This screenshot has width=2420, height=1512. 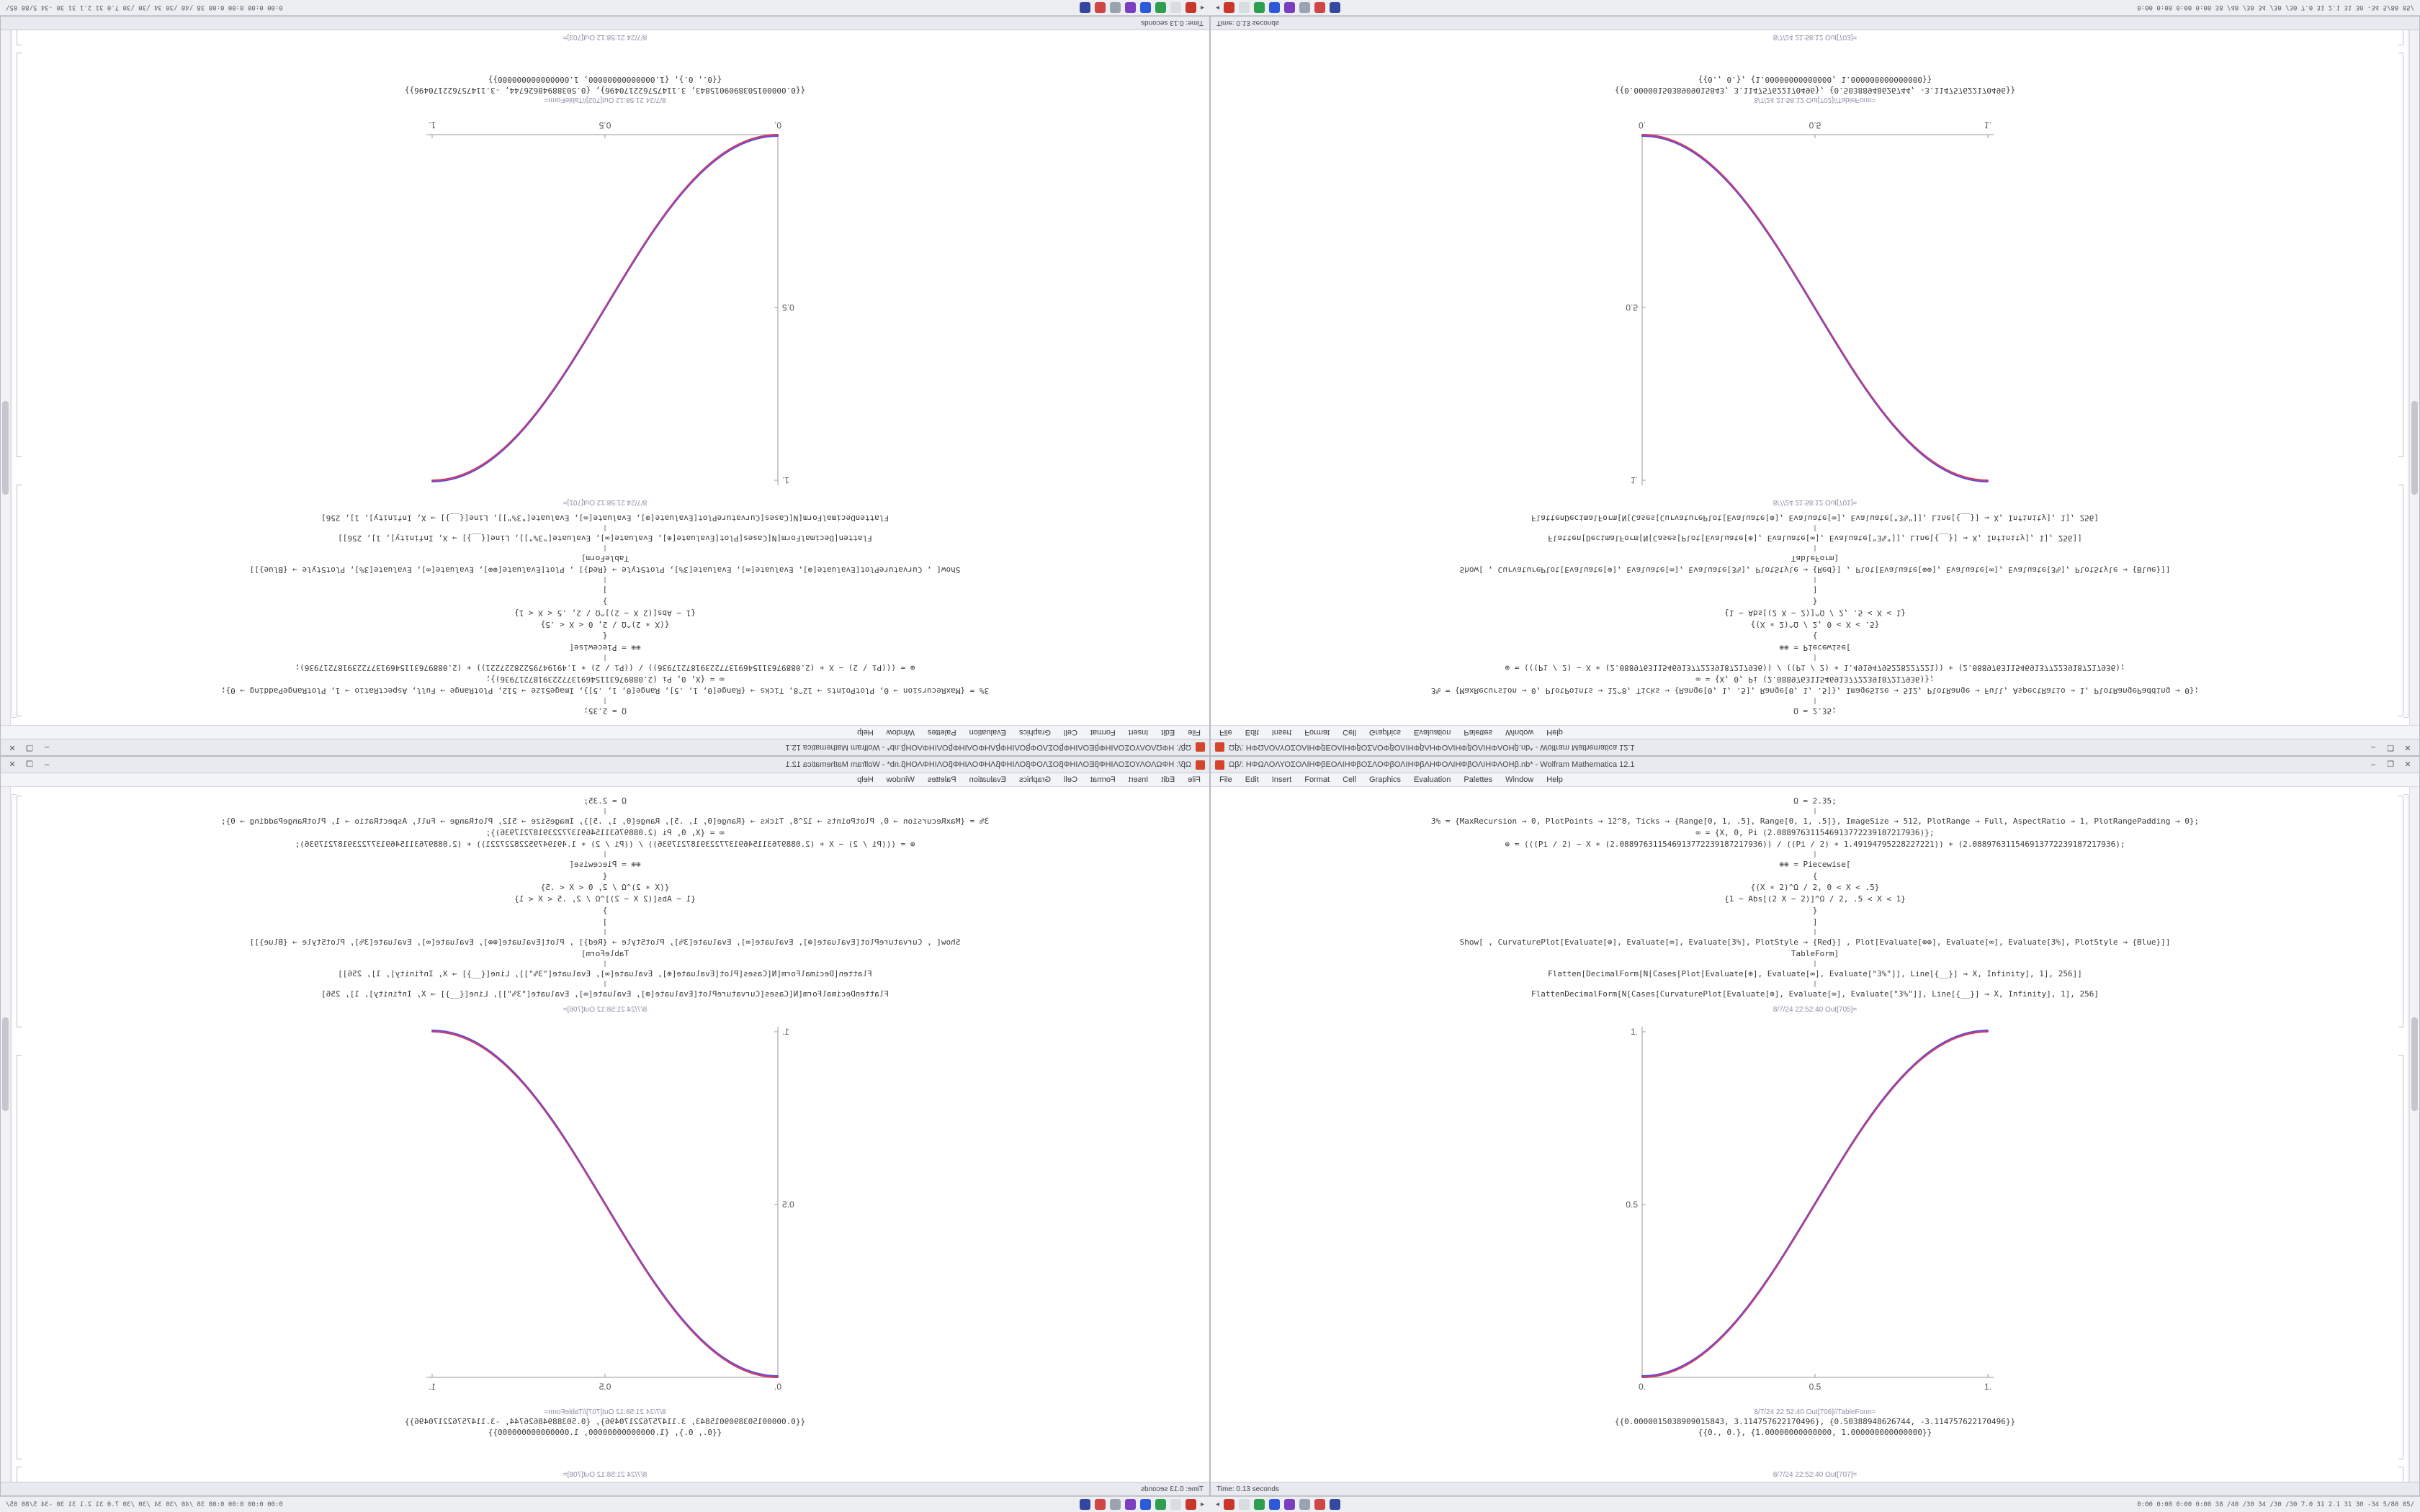 What do you see at coordinates (1275, 7) in the screenshot?
I see `app-blue-icon` at bounding box center [1275, 7].